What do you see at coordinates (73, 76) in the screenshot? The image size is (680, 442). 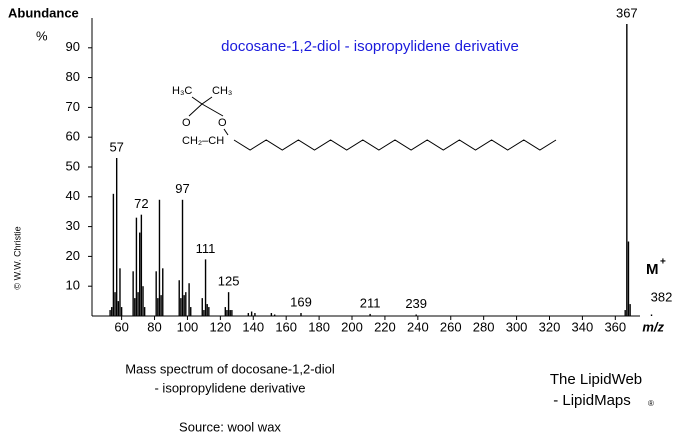 I see `y-tick-label: 80` at bounding box center [73, 76].